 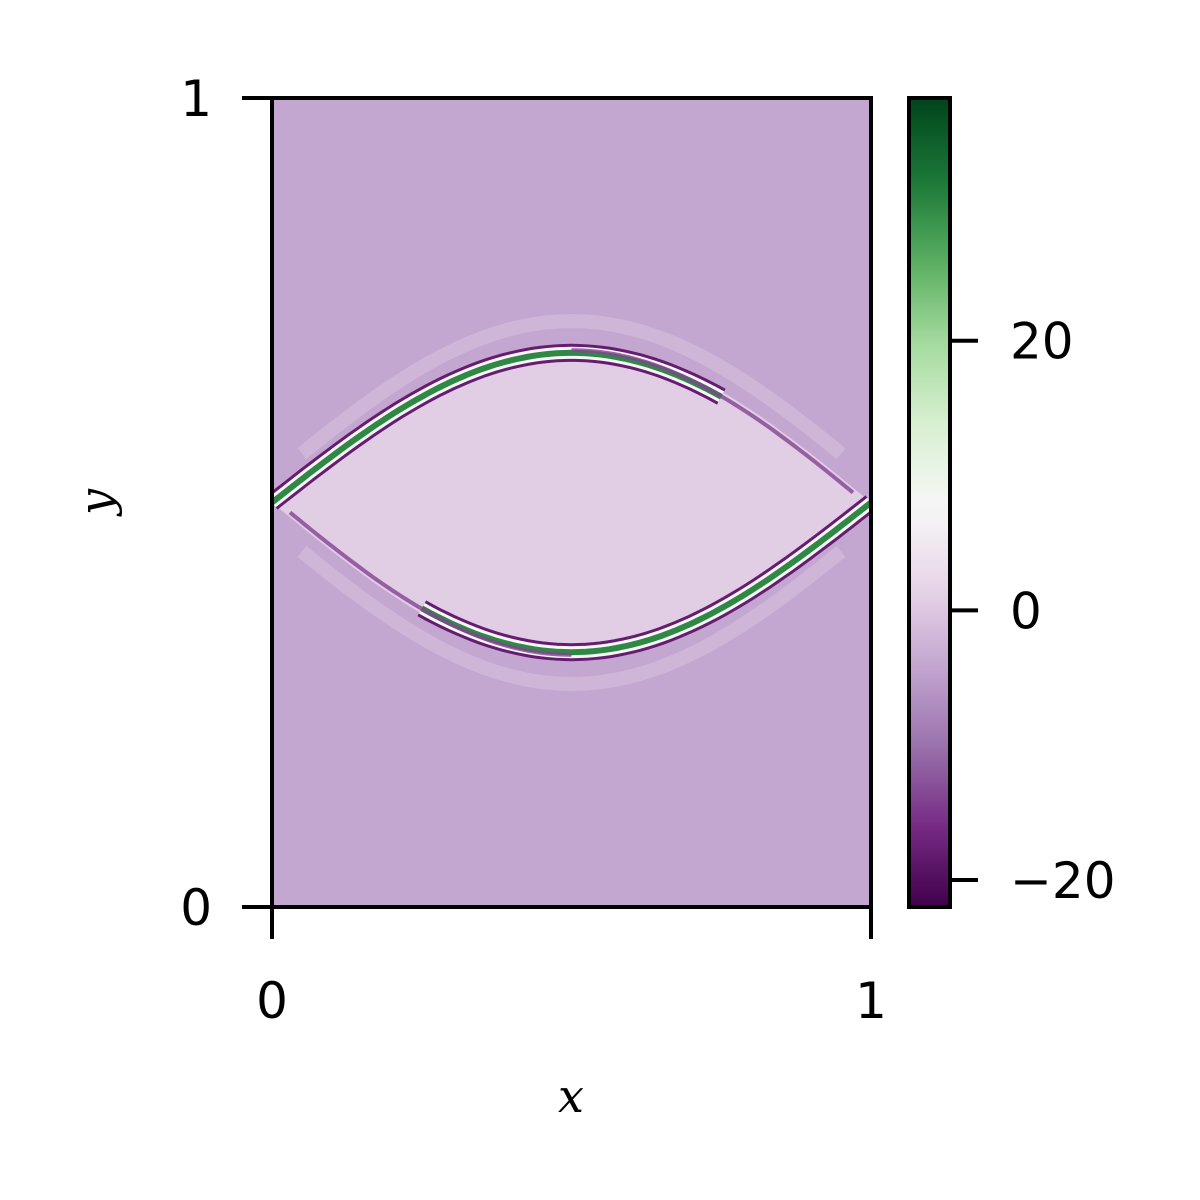 I want to click on vortex-core, so click(x=571, y=502).